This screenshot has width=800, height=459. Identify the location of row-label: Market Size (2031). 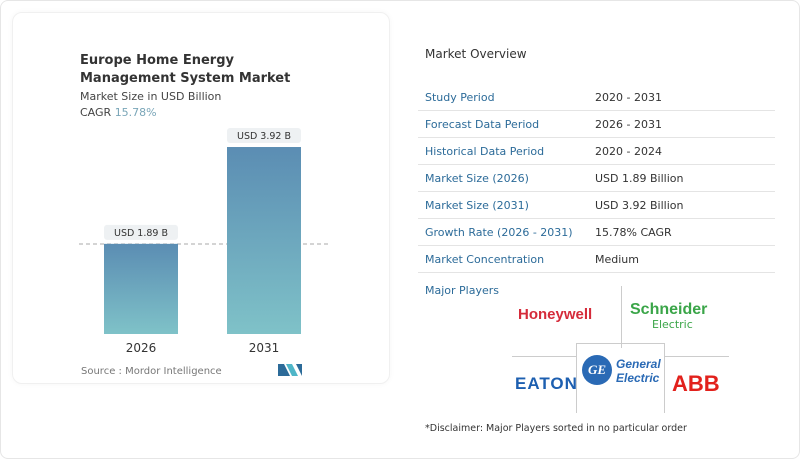
(477, 205).